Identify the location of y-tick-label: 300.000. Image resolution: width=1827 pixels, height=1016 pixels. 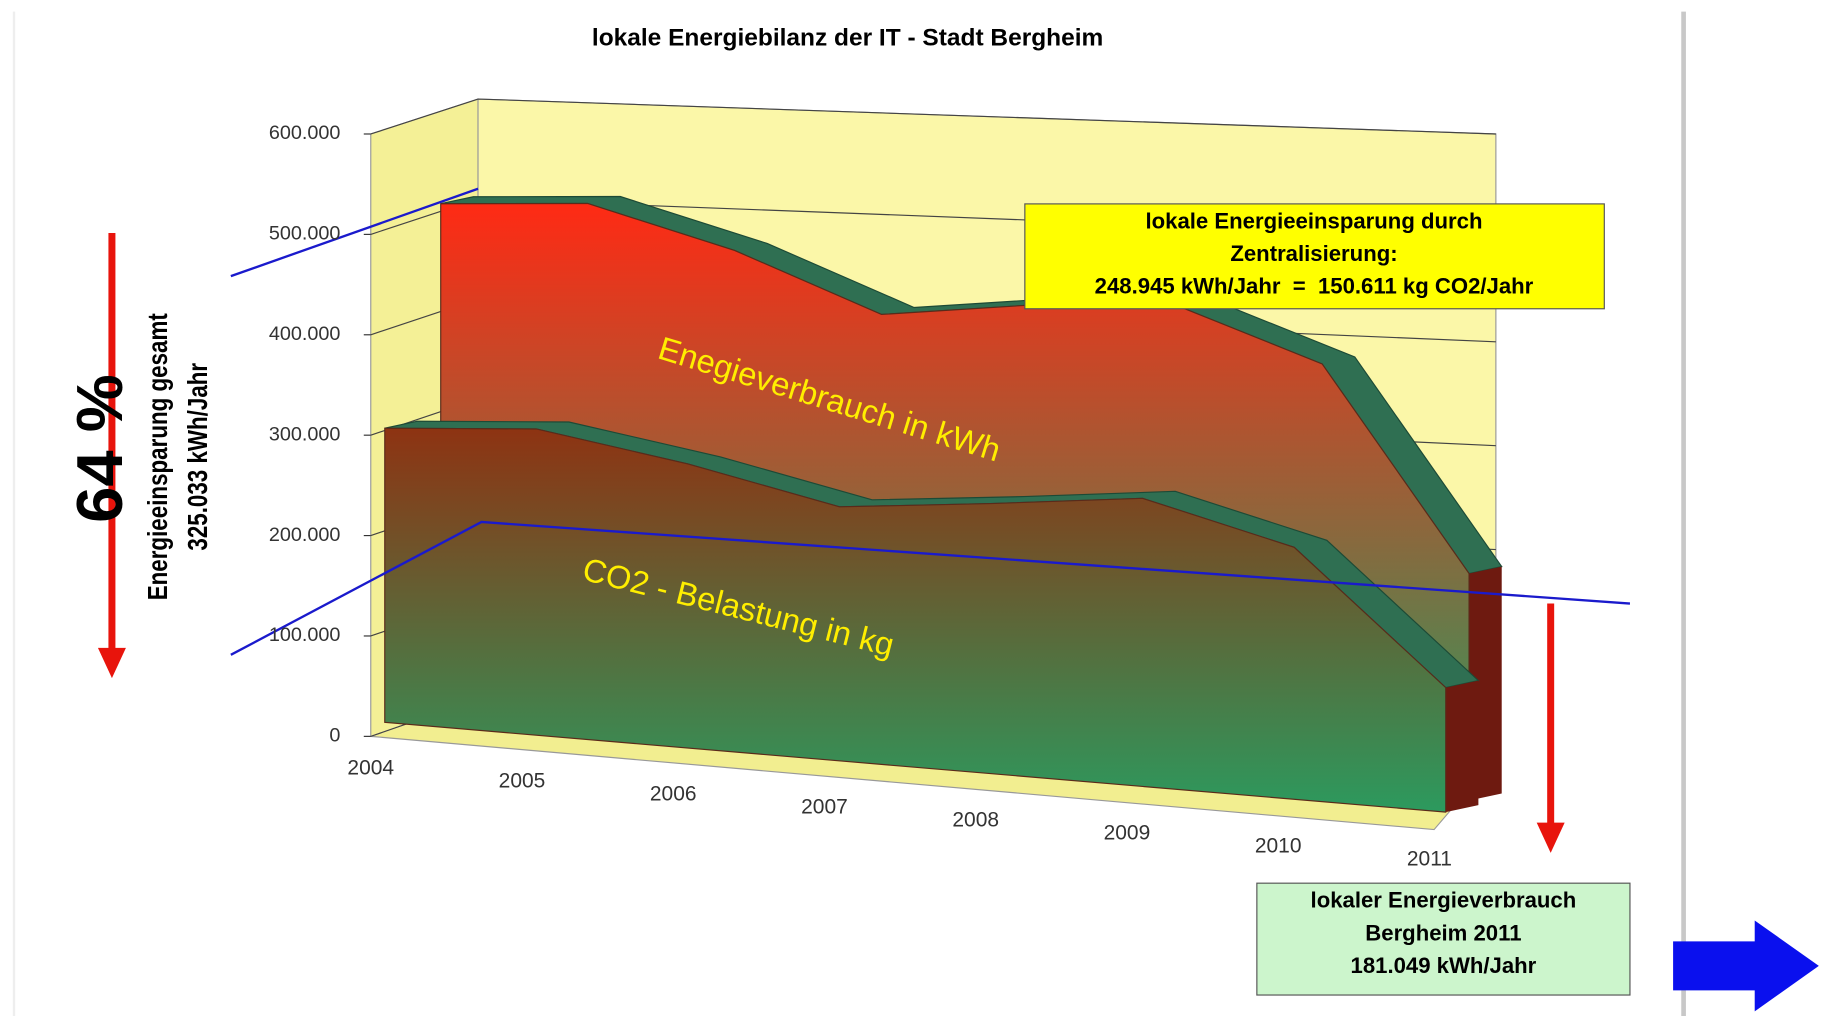
(305, 434).